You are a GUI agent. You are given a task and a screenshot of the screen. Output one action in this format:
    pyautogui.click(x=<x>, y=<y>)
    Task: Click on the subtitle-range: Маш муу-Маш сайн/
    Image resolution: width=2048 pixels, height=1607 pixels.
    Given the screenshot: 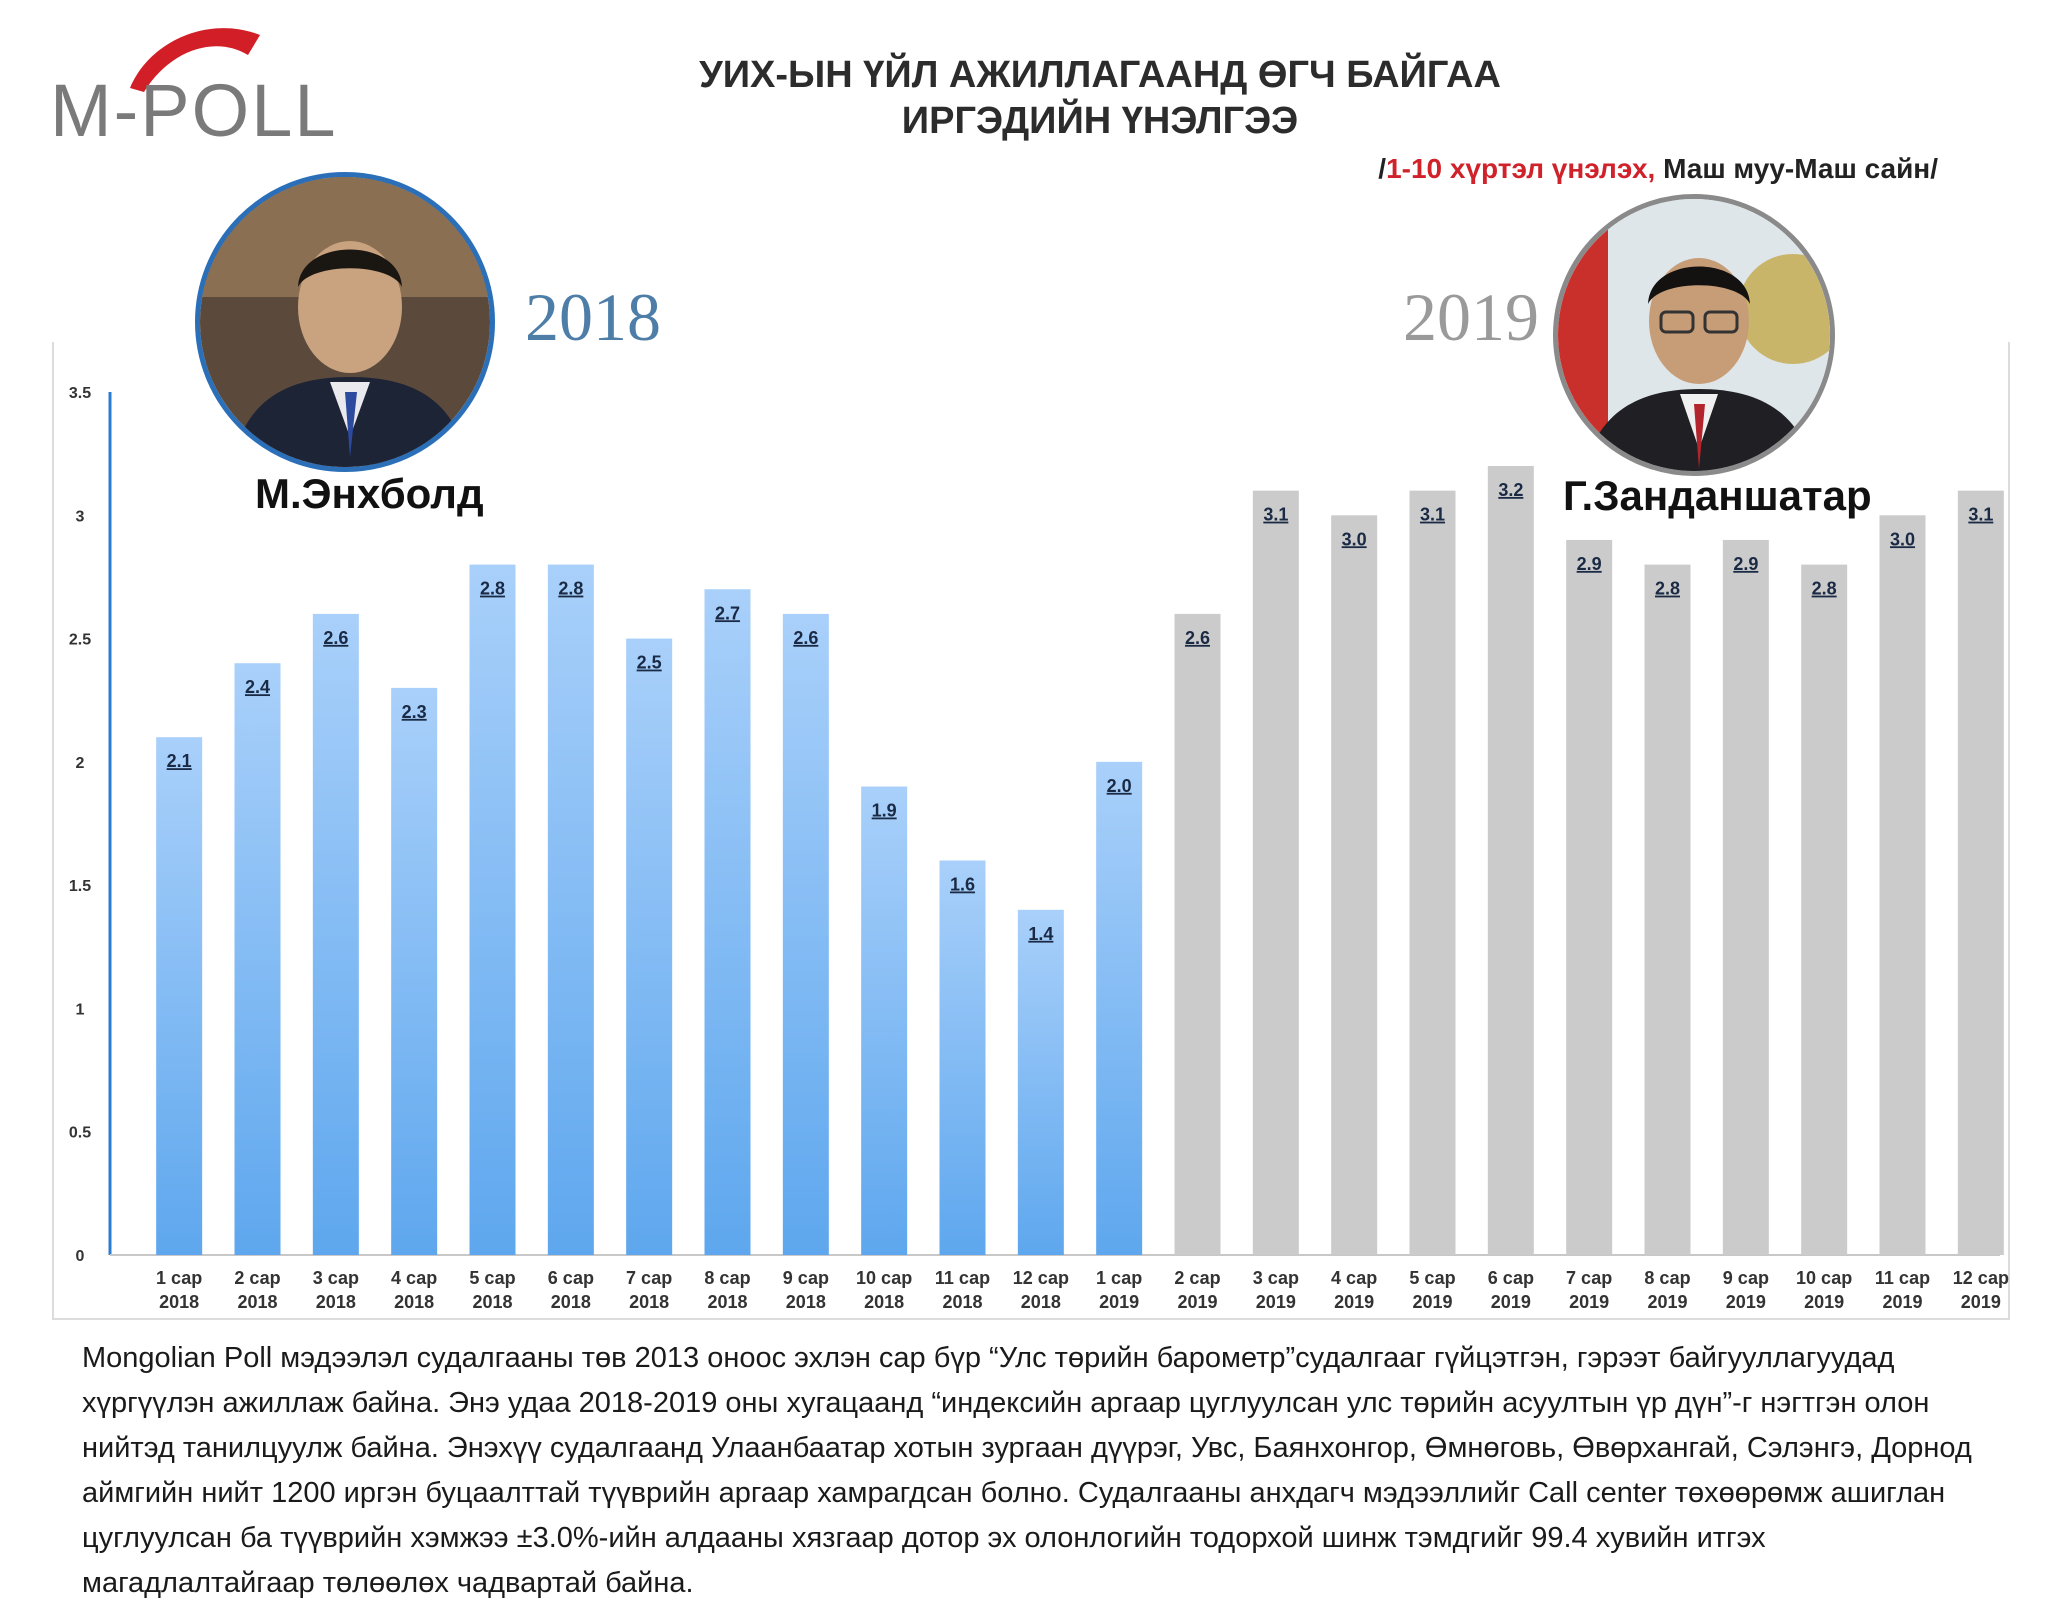 What is the action you would take?
    pyautogui.click(x=1800, y=168)
    